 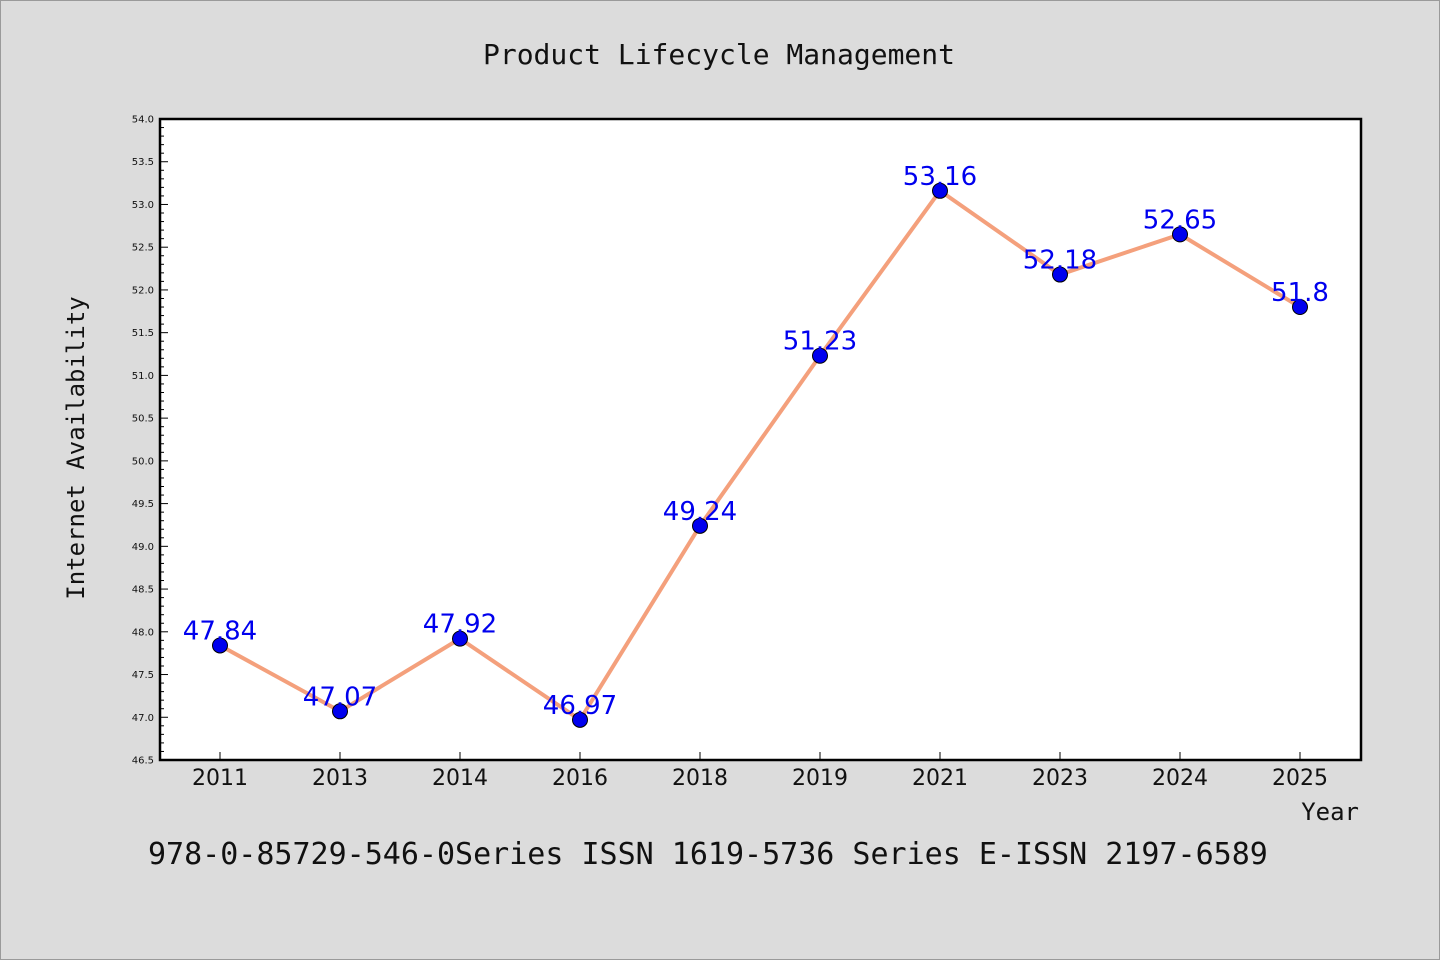 I want to click on x-tick-label: 2016, so click(x=580, y=778).